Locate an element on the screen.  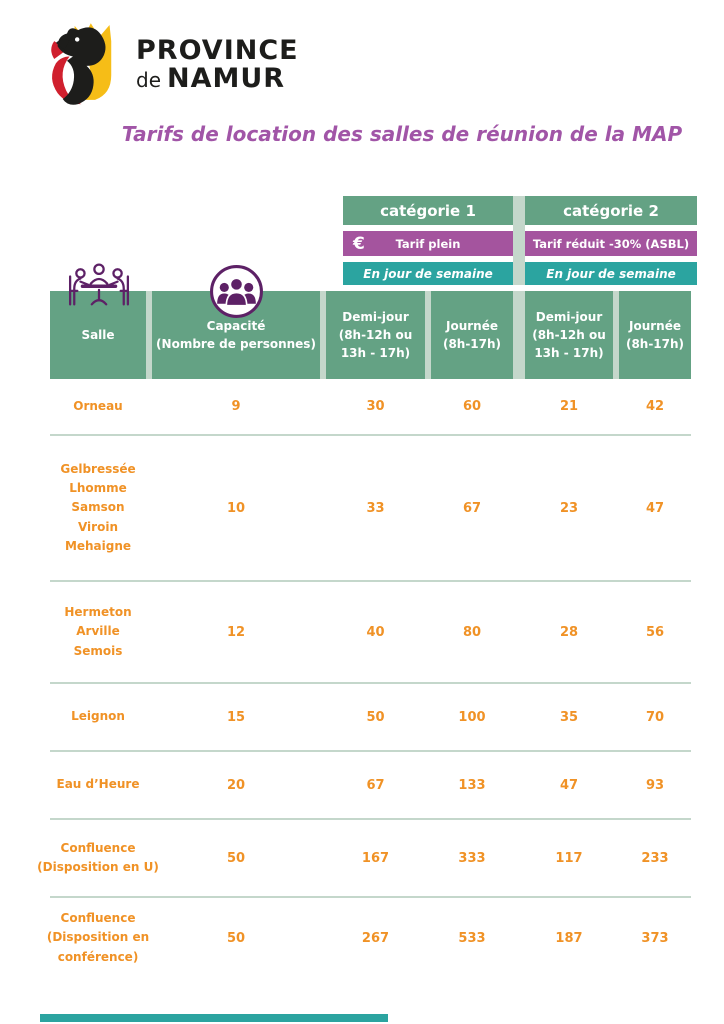
cell-cat2-demi-jour: 23 is located at coordinates (569, 508).